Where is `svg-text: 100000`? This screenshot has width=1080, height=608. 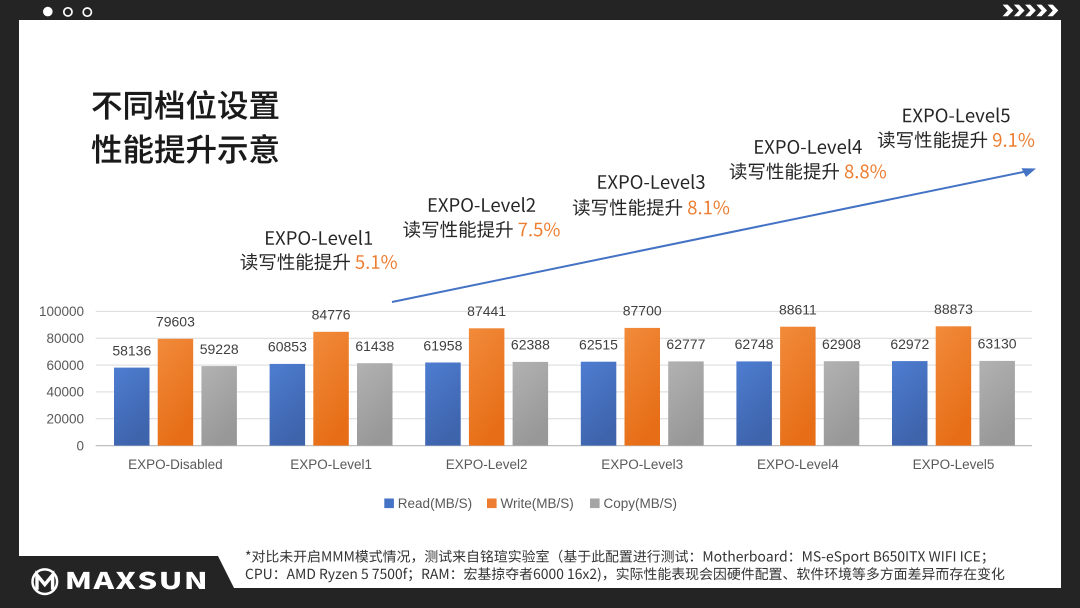 svg-text: 100000 is located at coordinates (61, 311).